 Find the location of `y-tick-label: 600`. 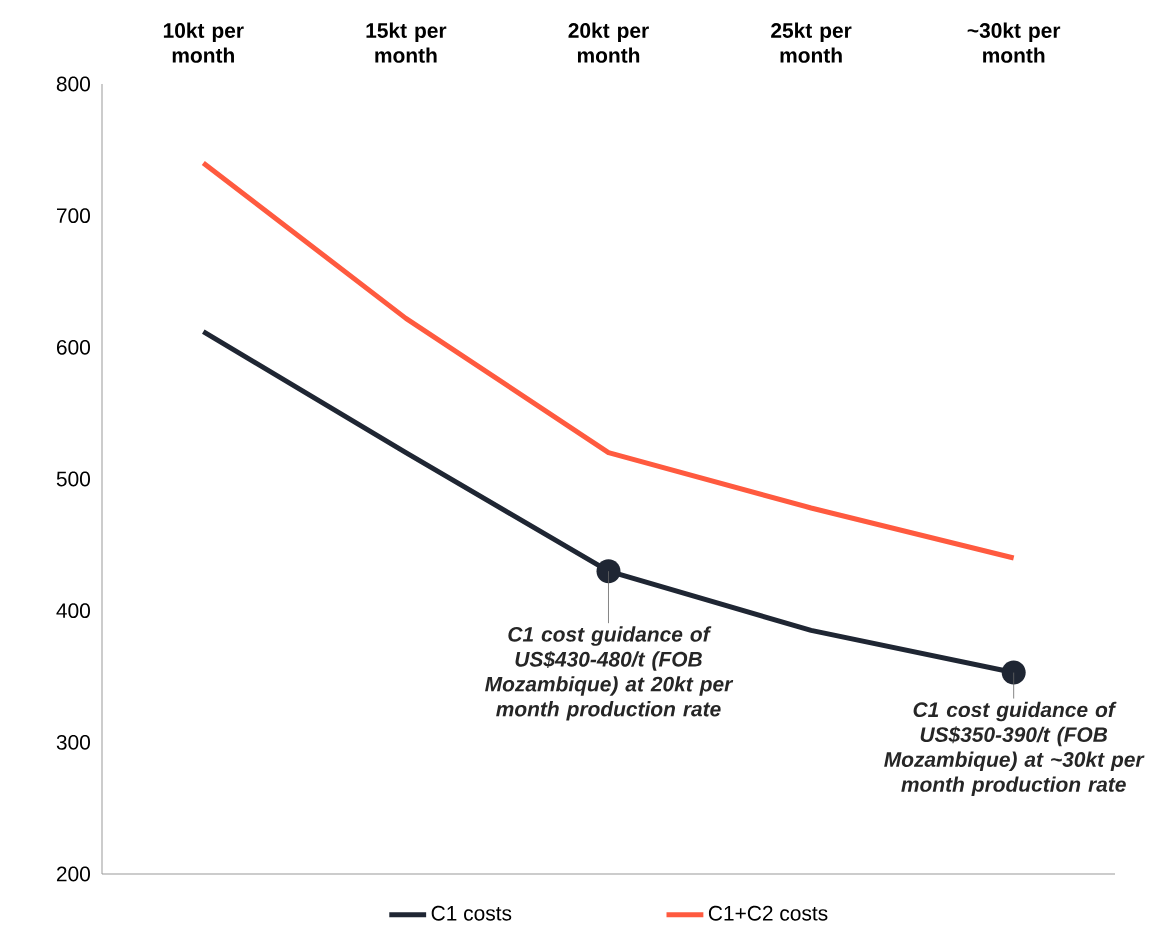

y-tick-label: 600 is located at coordinates (73, 347).